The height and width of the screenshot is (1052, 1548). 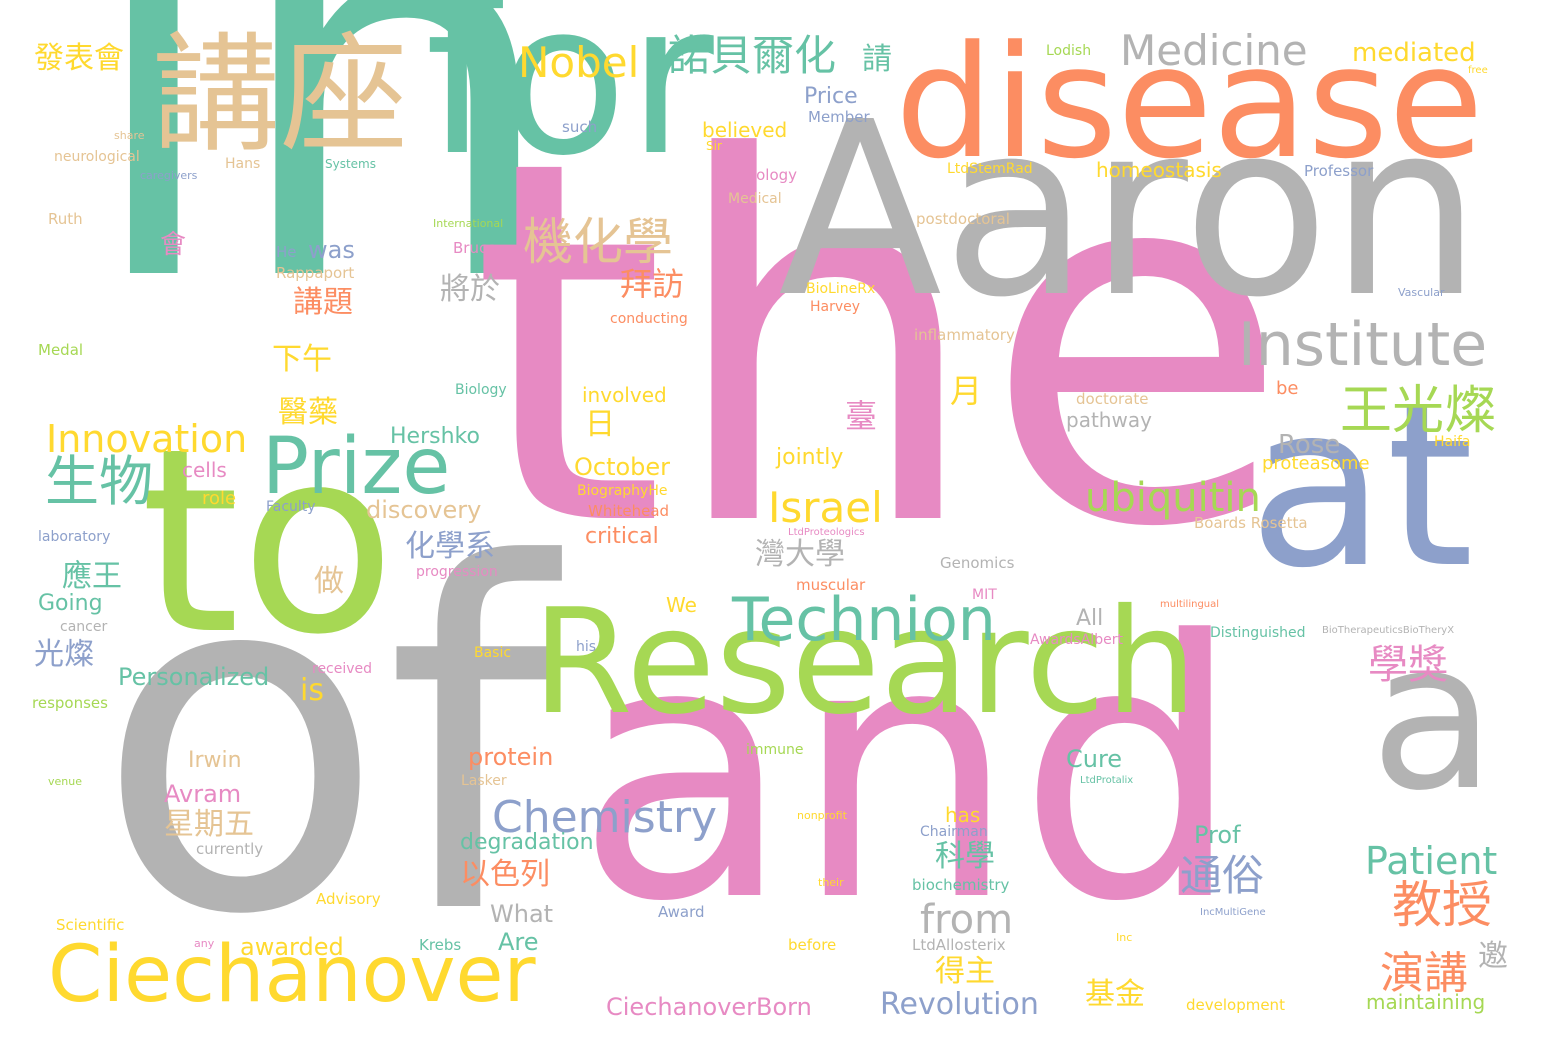 I want to click on word-advisory: Advisory, so click(x=348, y=899).